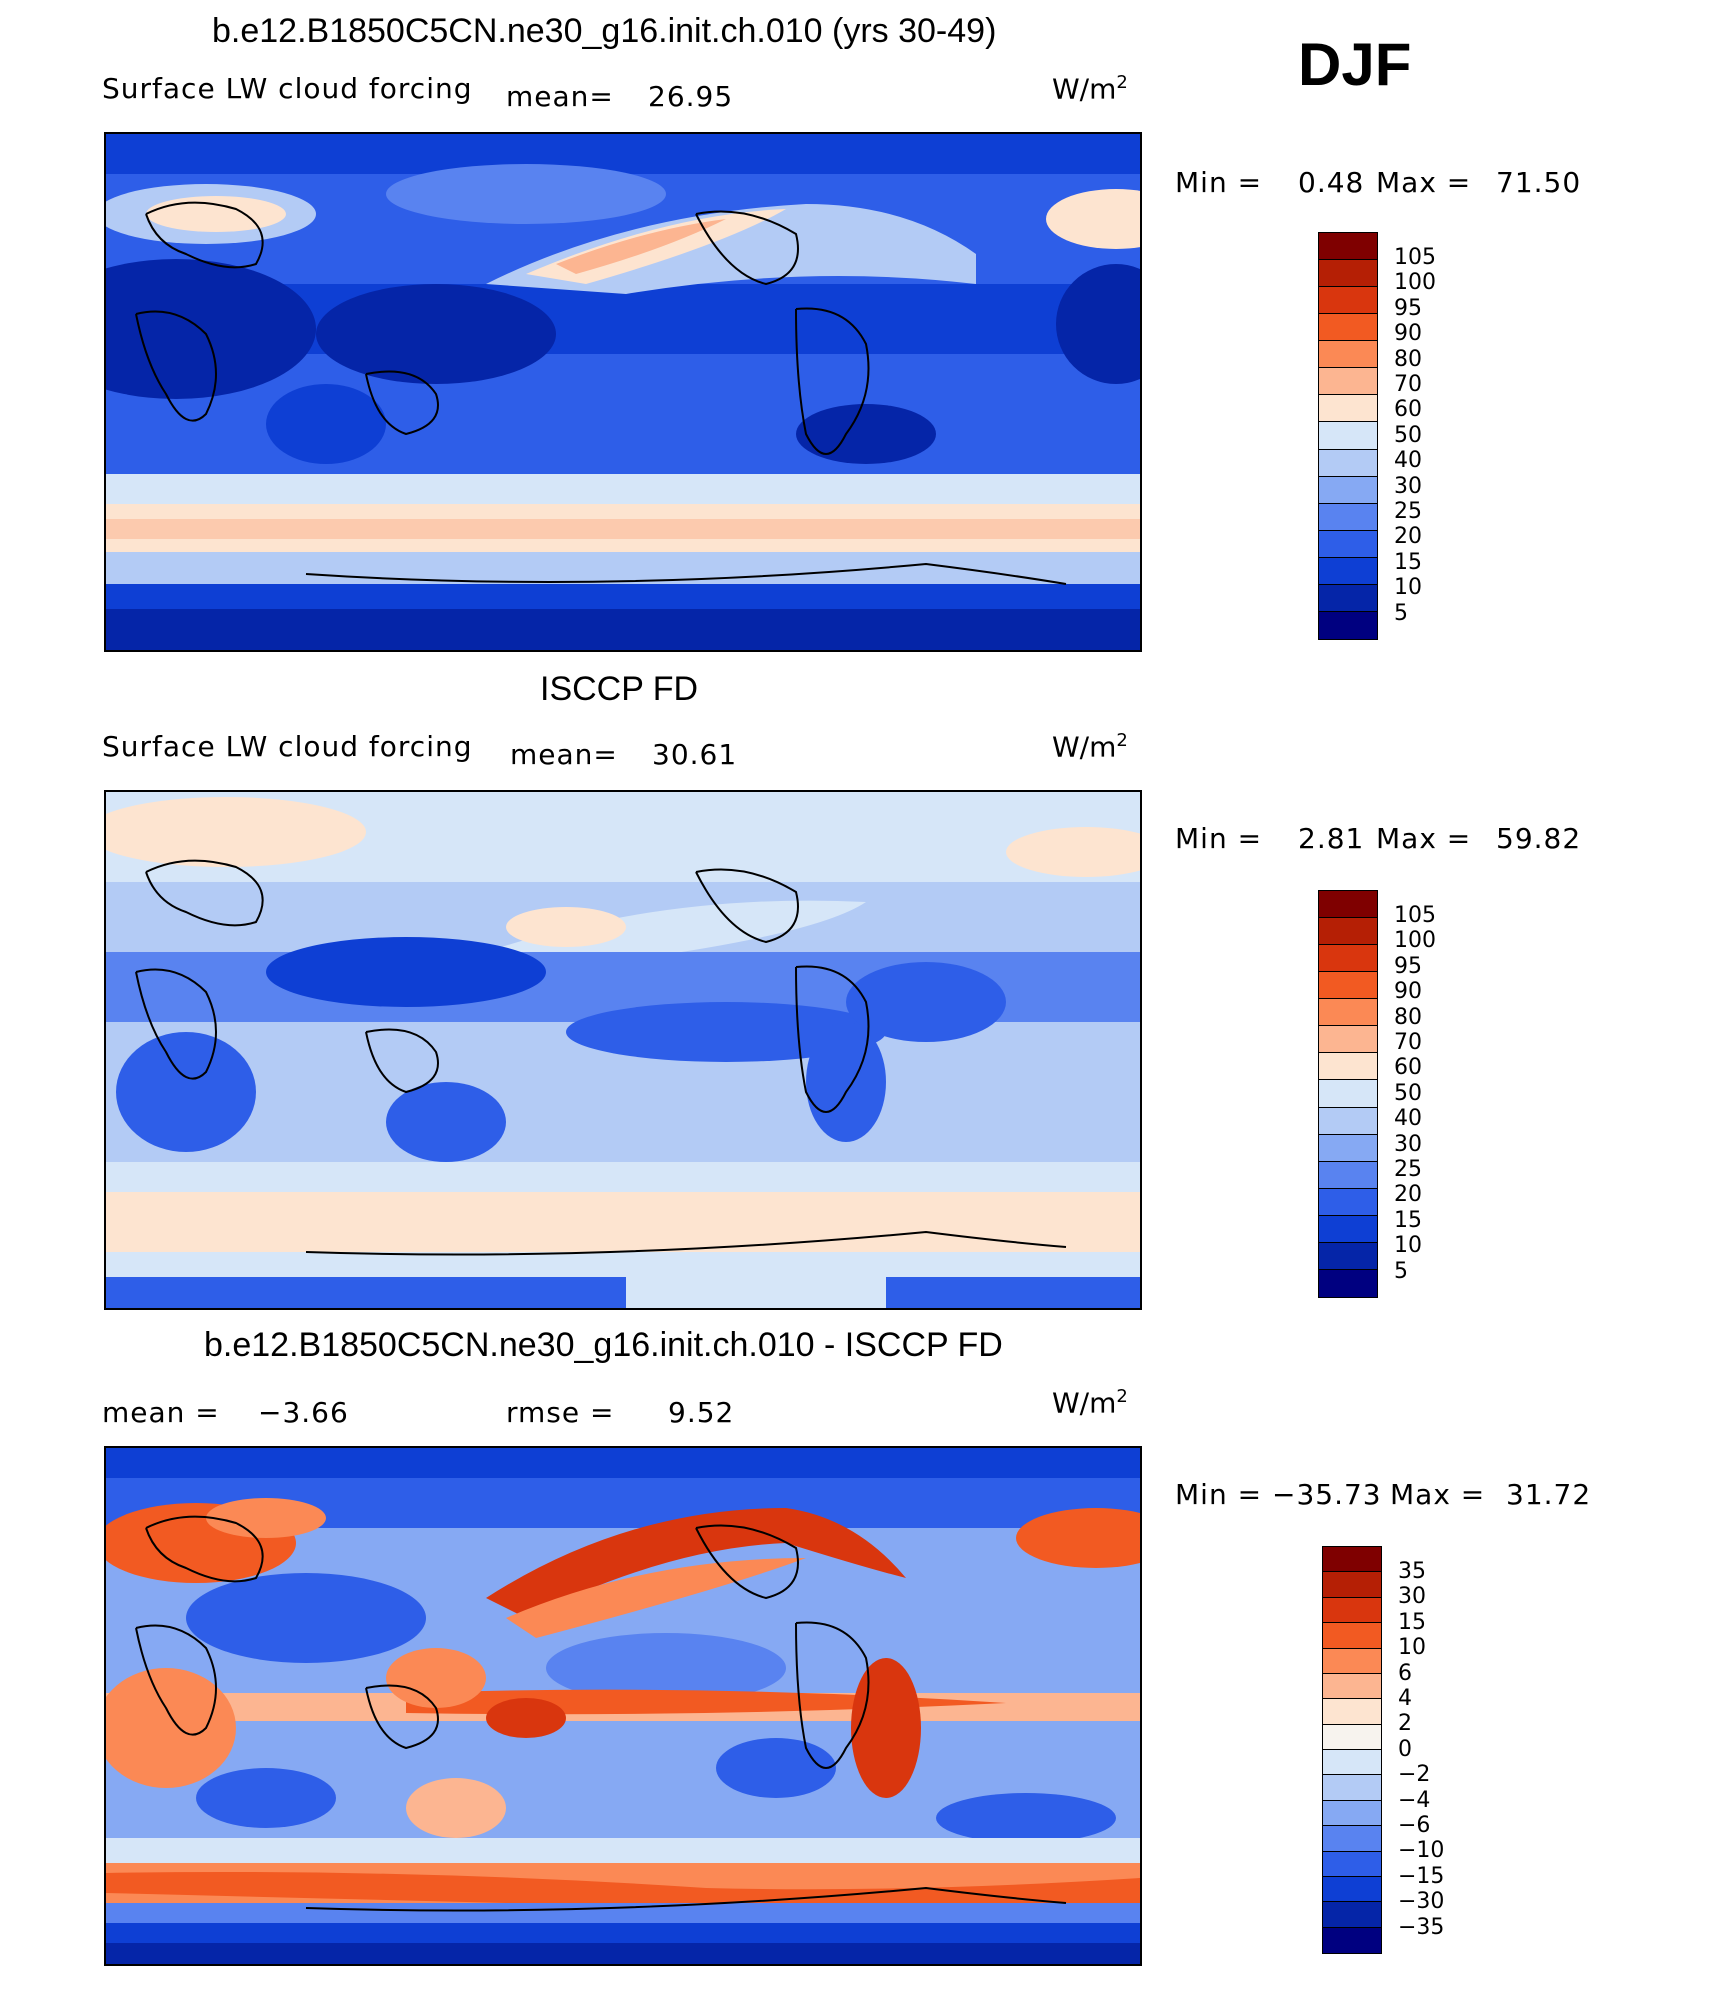 This screenshot has height=1991, width=1710. I want to click on colorbar-tick-label: 2, so click(1405, 1724).